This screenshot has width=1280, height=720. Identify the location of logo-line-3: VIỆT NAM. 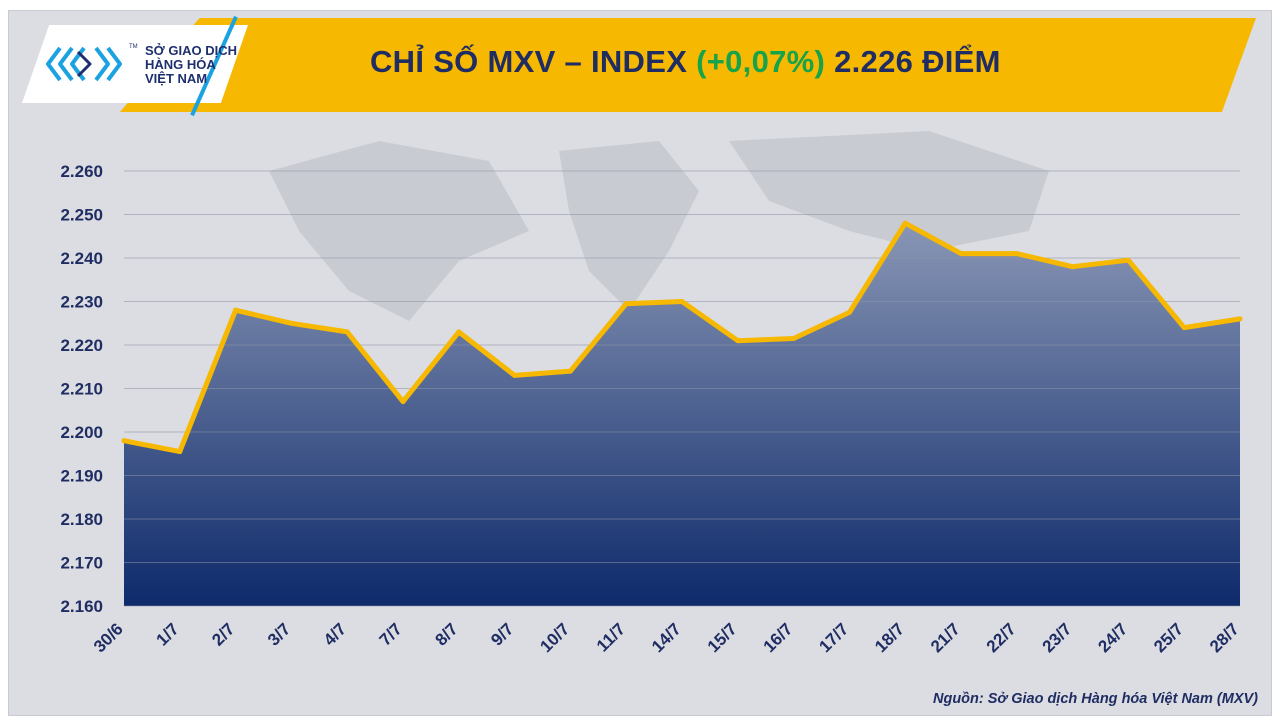
(176, 78).